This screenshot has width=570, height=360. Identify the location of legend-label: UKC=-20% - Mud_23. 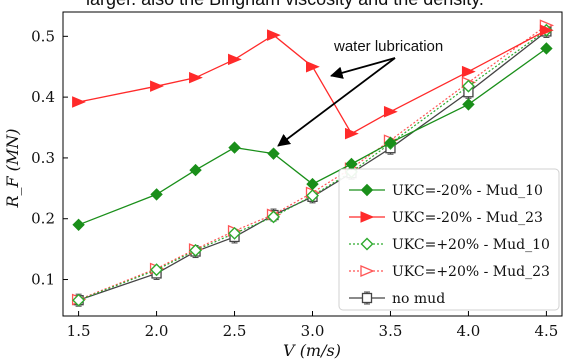
(467, 218).